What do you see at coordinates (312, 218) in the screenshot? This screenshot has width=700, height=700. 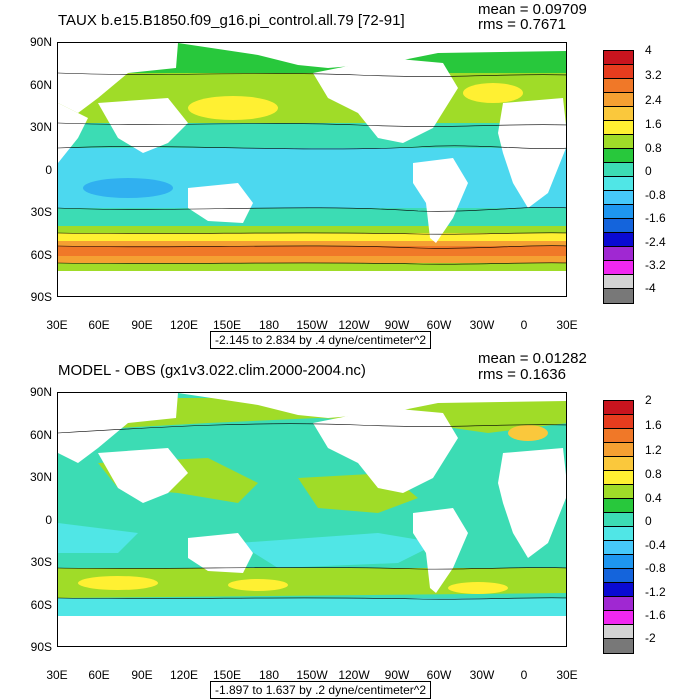 I see `band-south-sub` at bounding box center [312, 218].